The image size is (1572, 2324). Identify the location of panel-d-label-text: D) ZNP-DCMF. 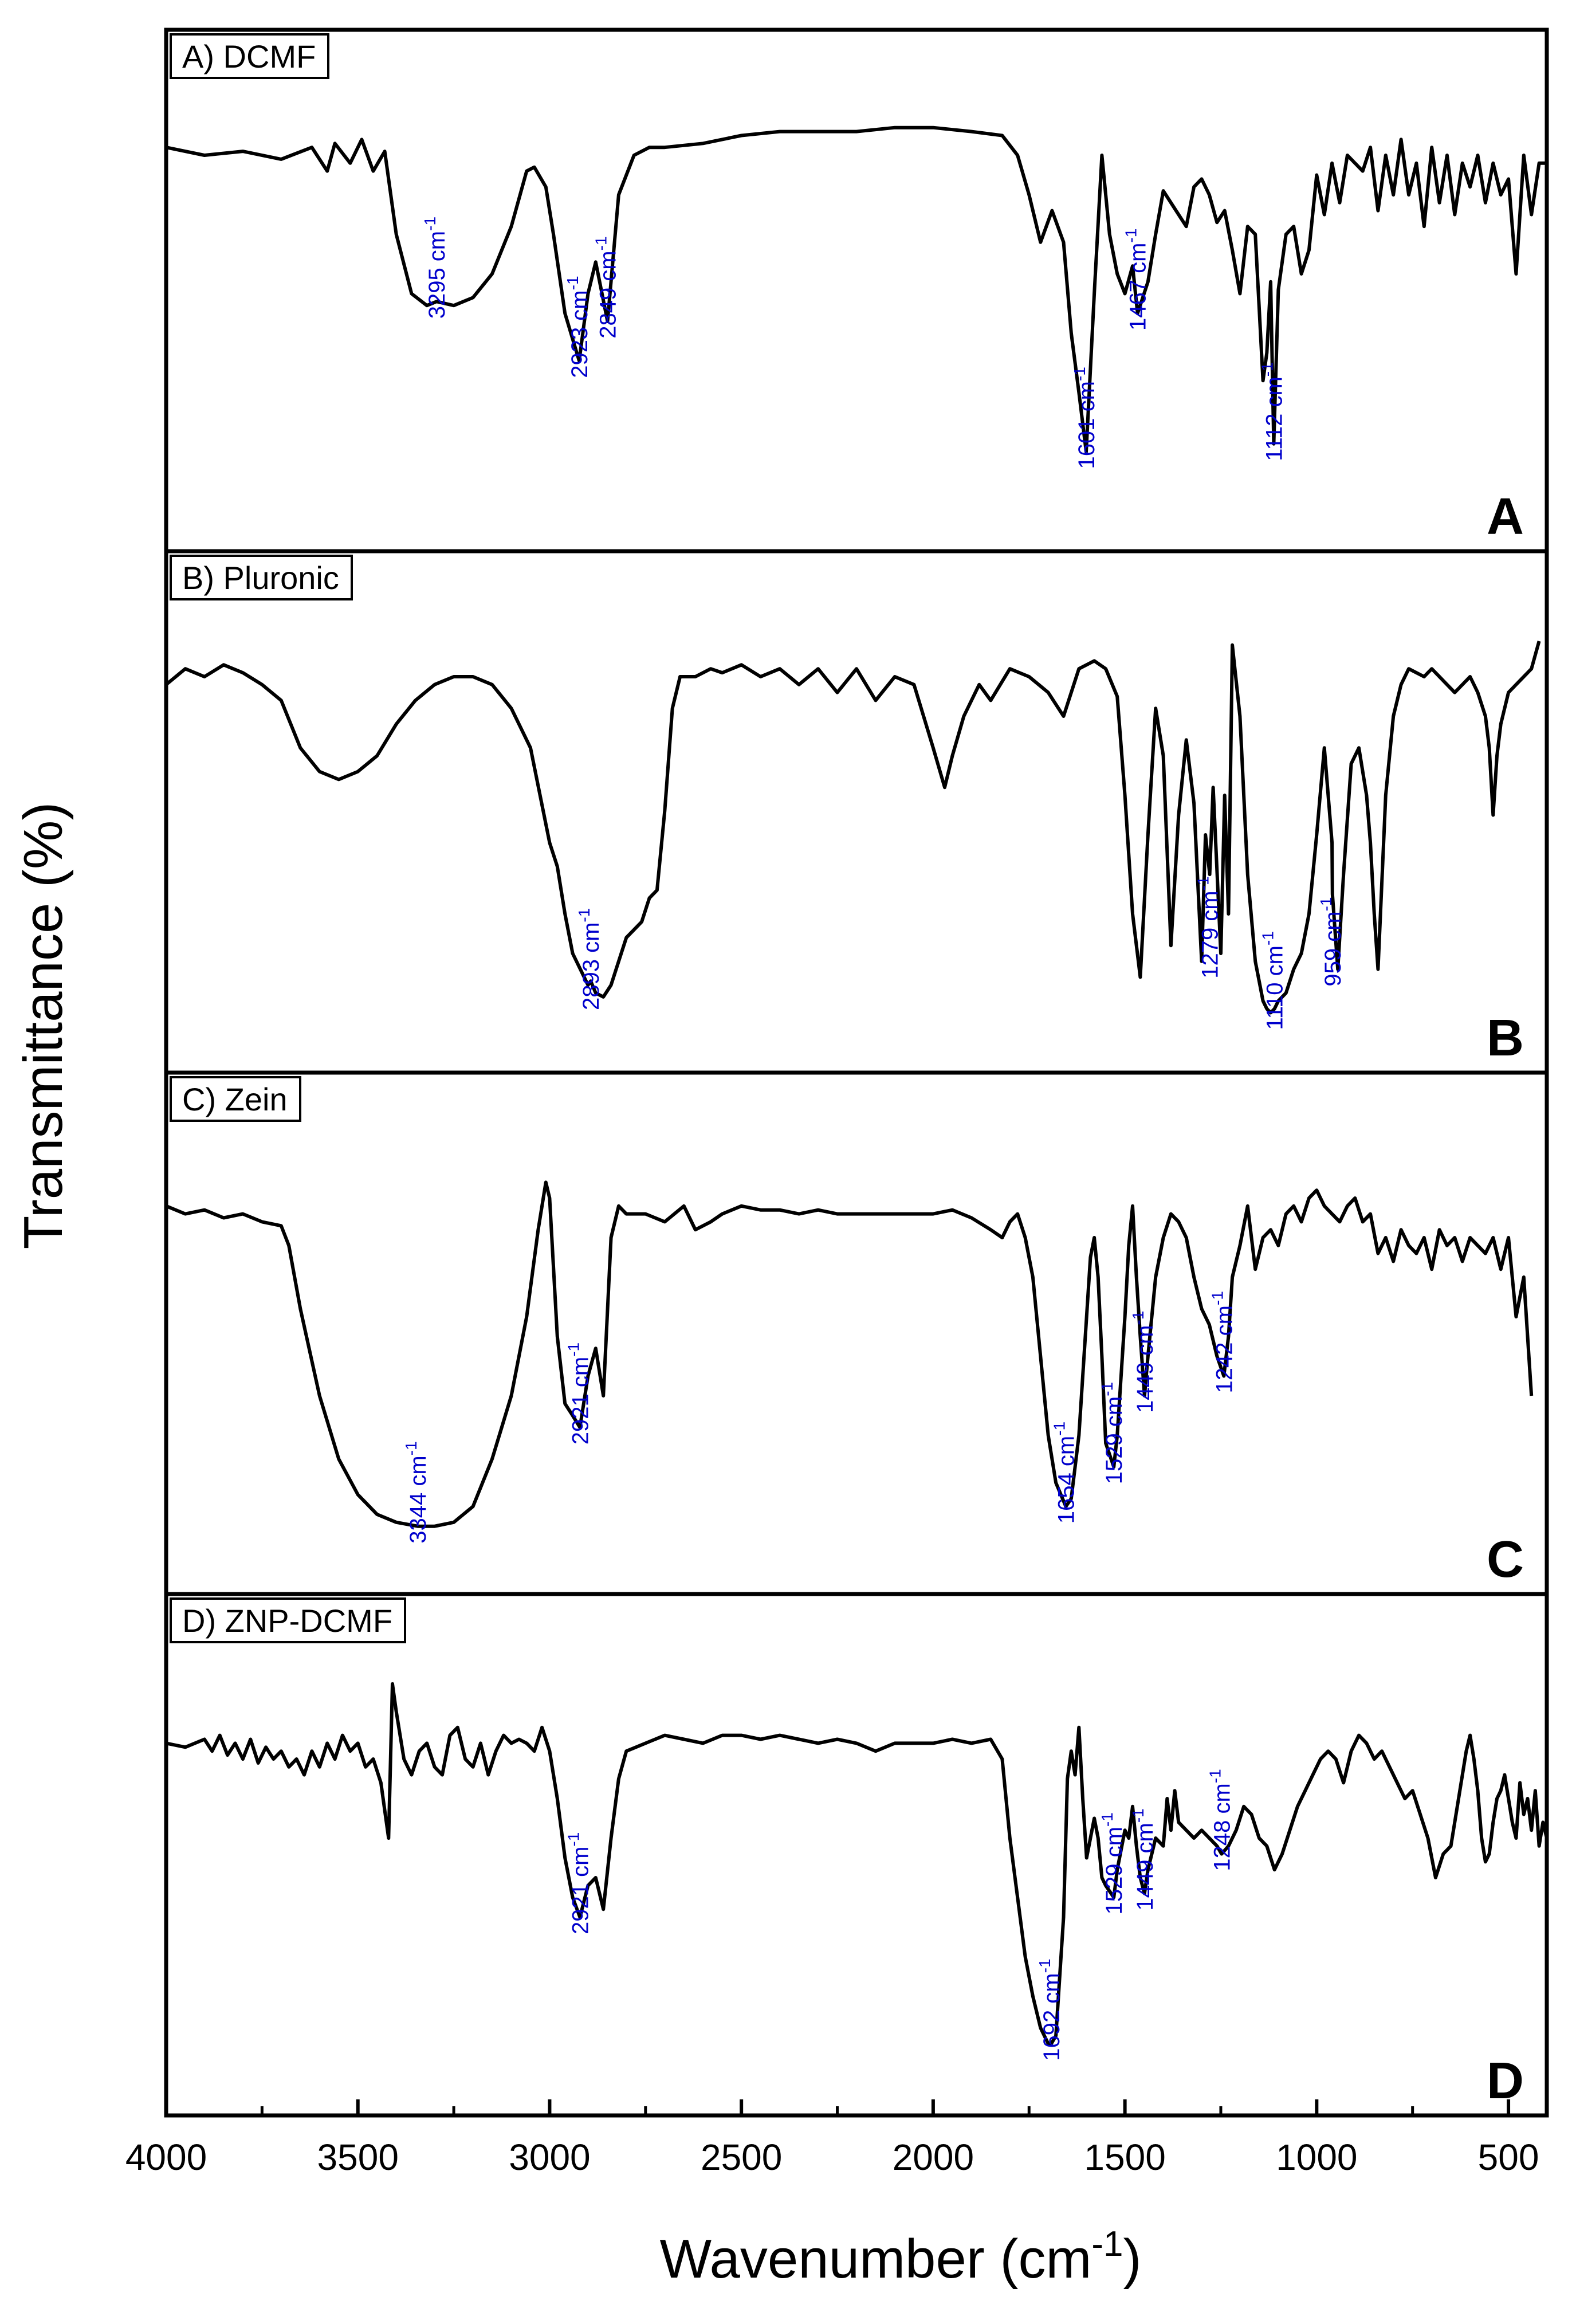
(287, 1621).